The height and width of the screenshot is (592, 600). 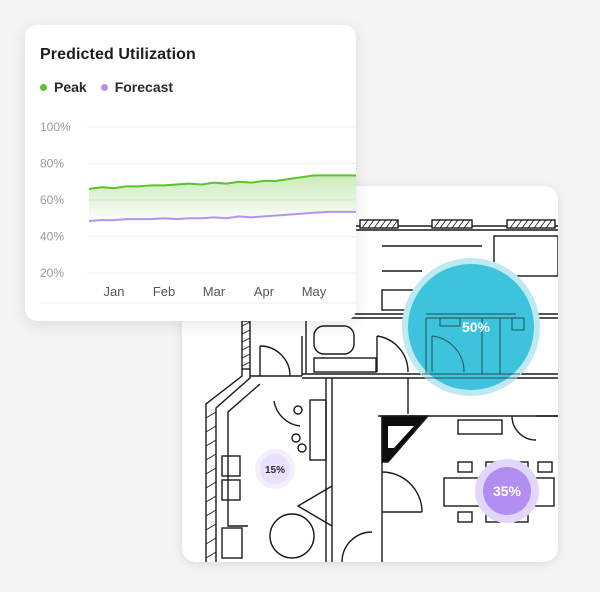 What do you see at coordinates (214, 291) in the screenshot?
I see `x-tick-label-mar: Mar` at bounding box center [214, 291].